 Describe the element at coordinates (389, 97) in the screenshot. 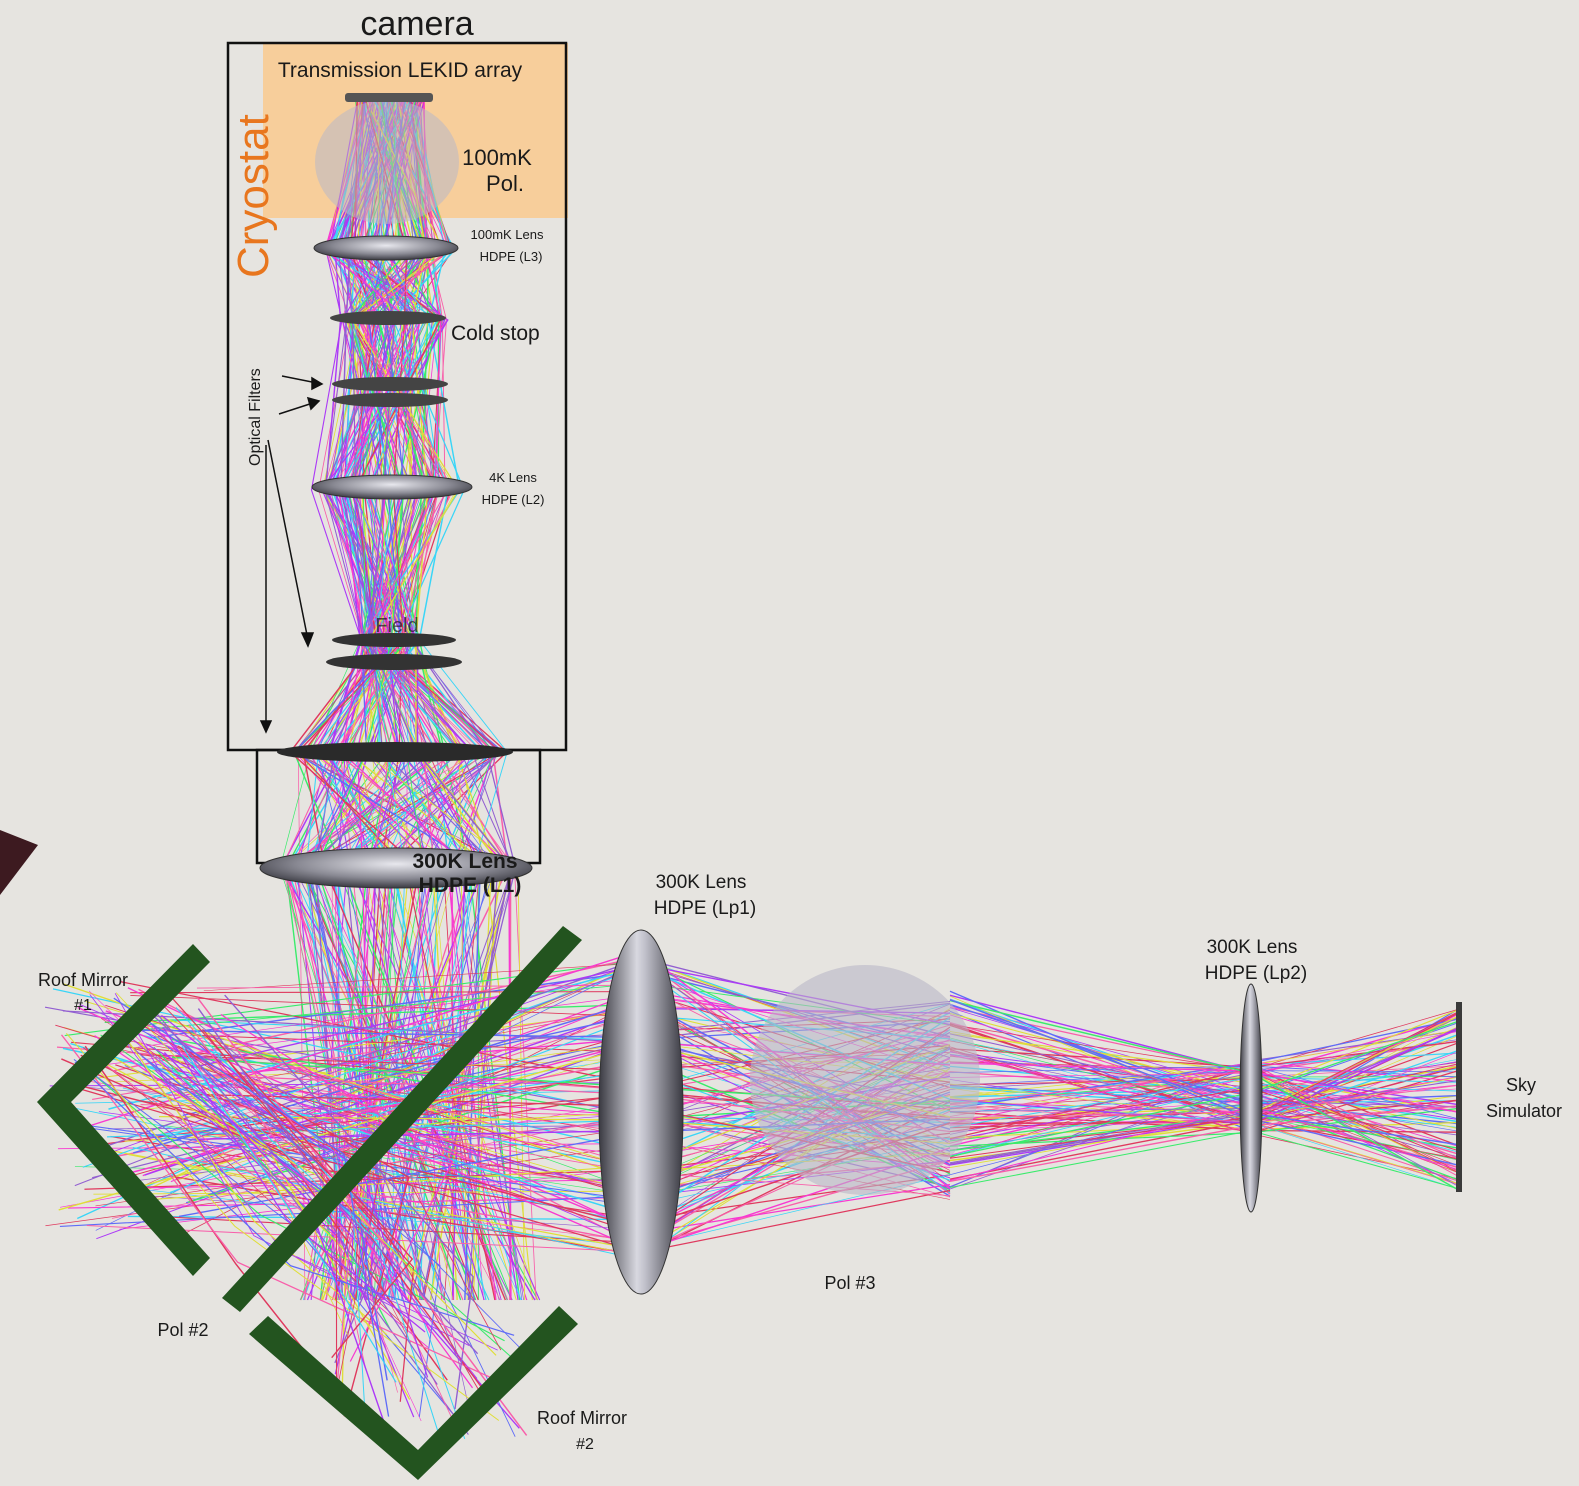

I see `lekid-array` at that location.